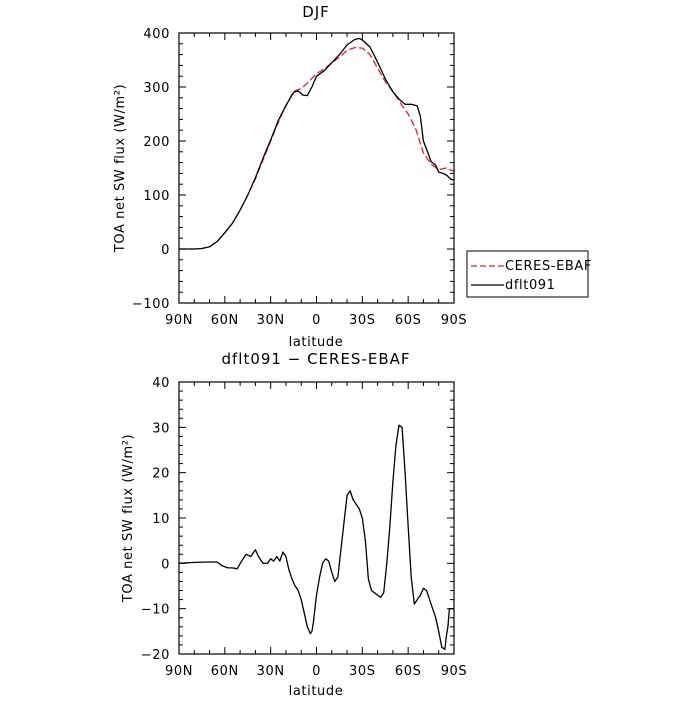 The image size is (700, 705). What do you see at coordinates (128, 518) in the screenshot?
I see `bottom-chart-ylabel: TOA net SW flux (W/m²)` at bounding box center [128, 518].